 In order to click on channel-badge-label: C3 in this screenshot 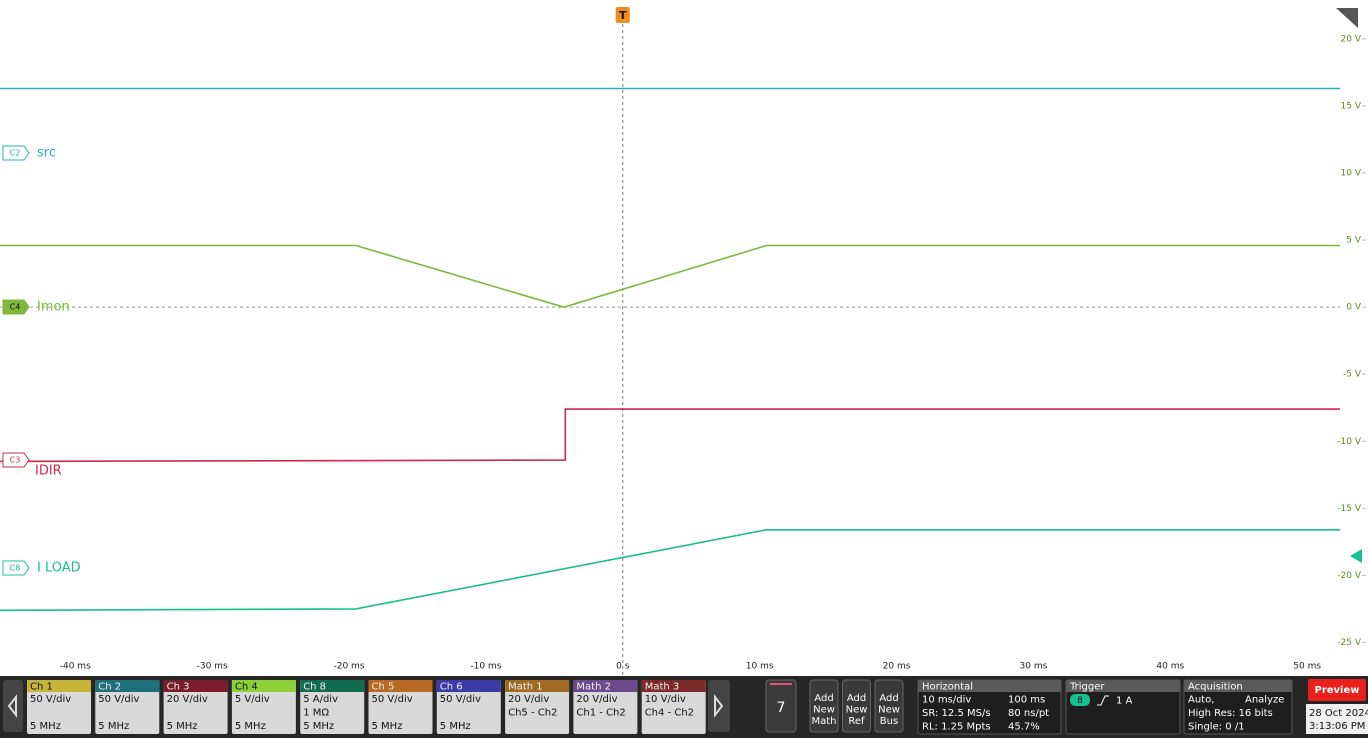, I will do `click(15, 460)`.